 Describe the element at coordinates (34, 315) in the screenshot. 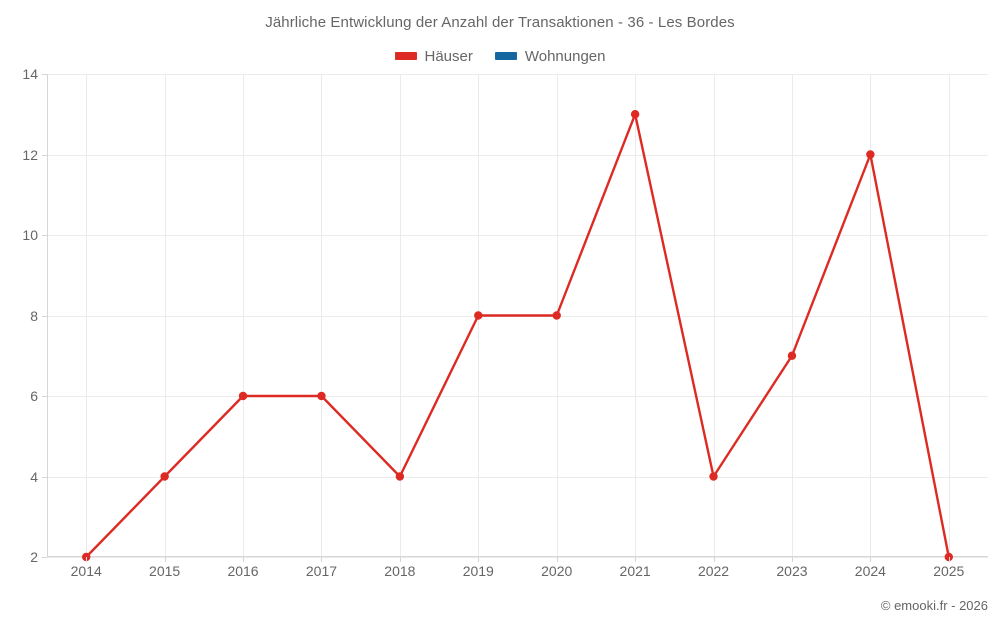

I see `y-axis-tick-label: 8` at that location.